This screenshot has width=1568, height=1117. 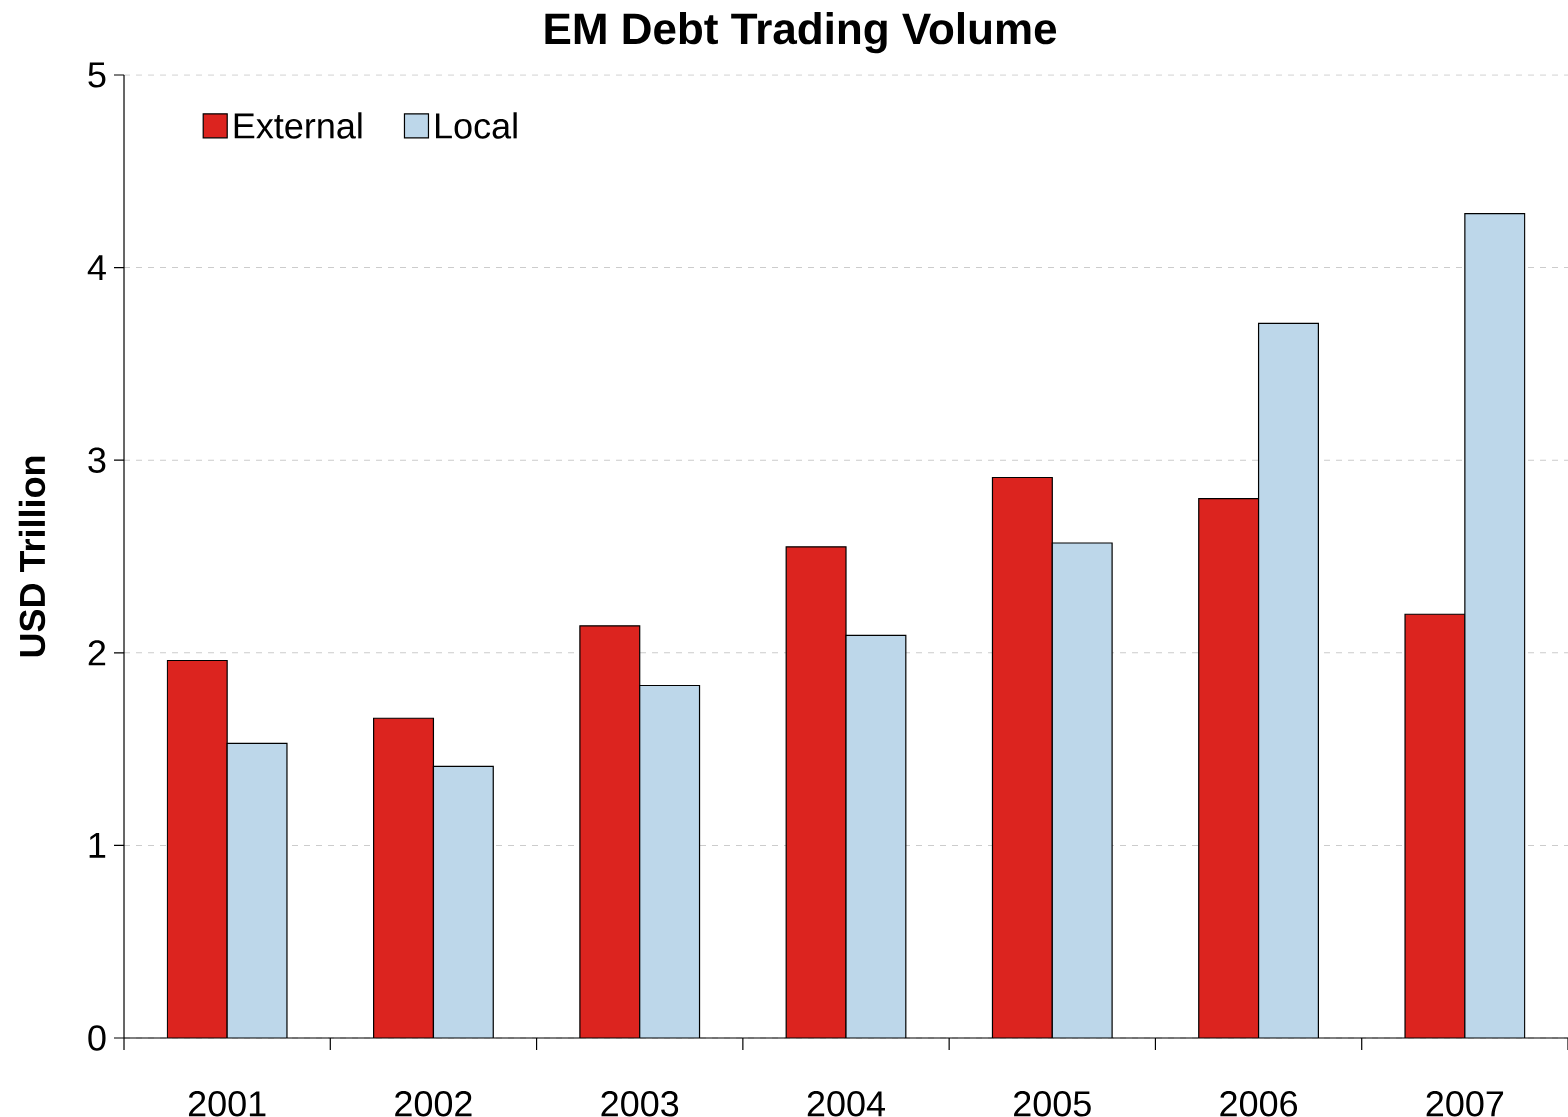 I want to click on legend-label: External, so click(x=298, y=125).